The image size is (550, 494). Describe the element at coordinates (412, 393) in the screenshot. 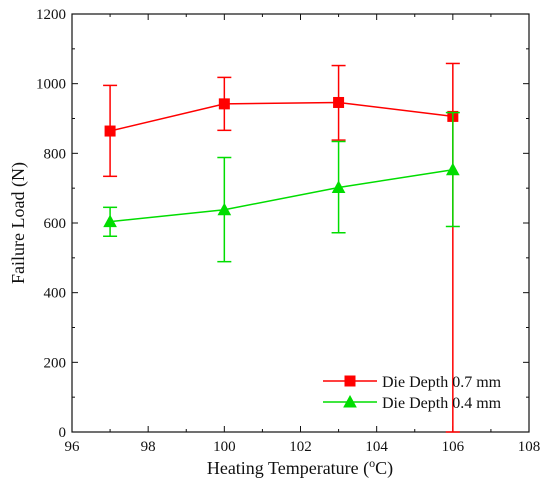

I see `legend: Die Depth 0.7 mm Die Depth 0.4 mm` at that location.